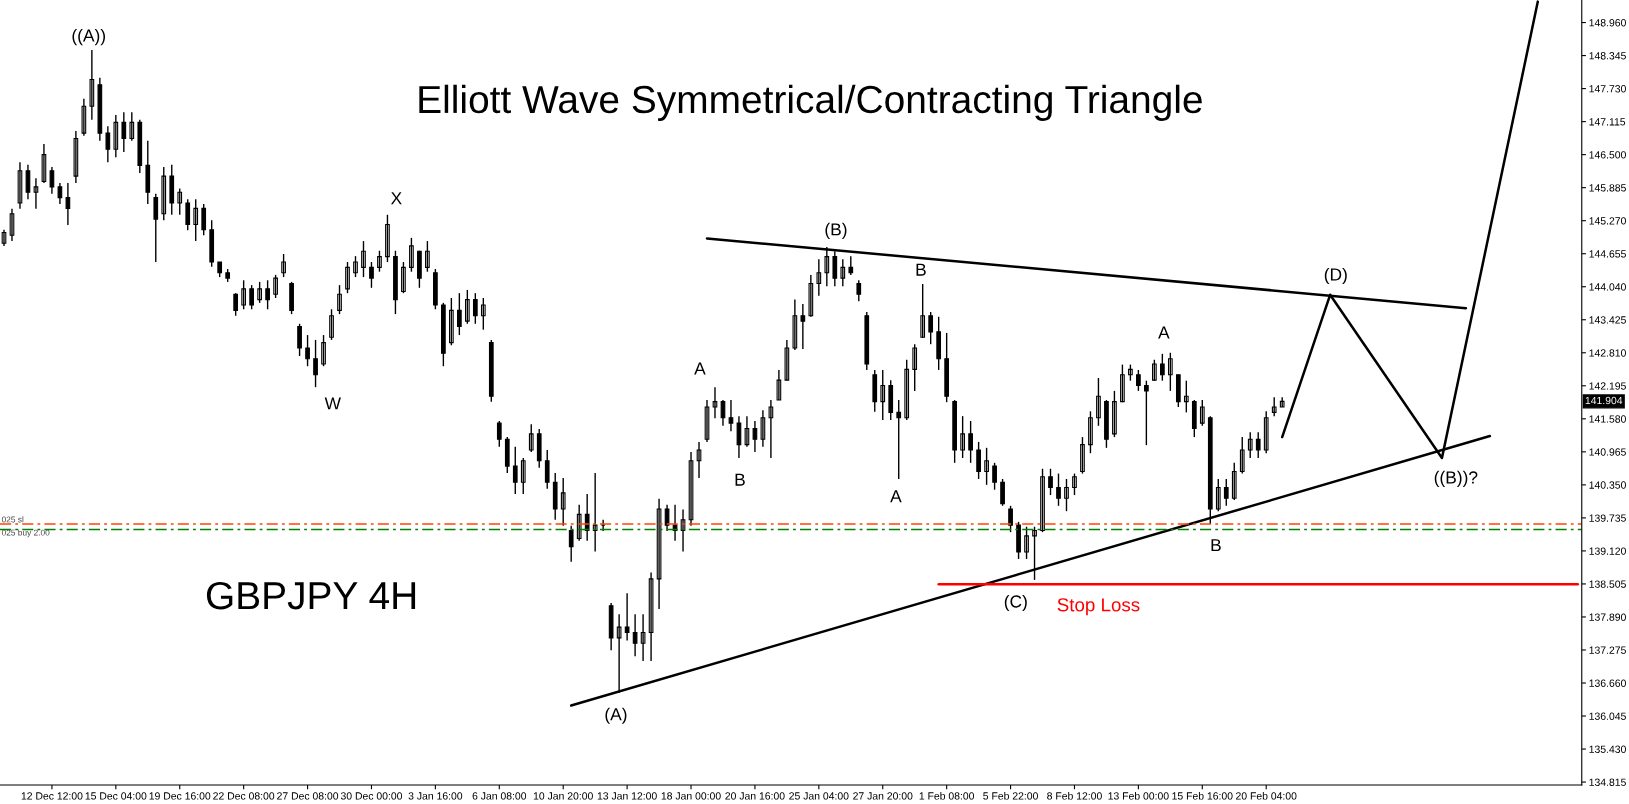 The height and width of the screenshot is (804, 1629). I want to click on annotation: ((B))?, so click(1456, 479).